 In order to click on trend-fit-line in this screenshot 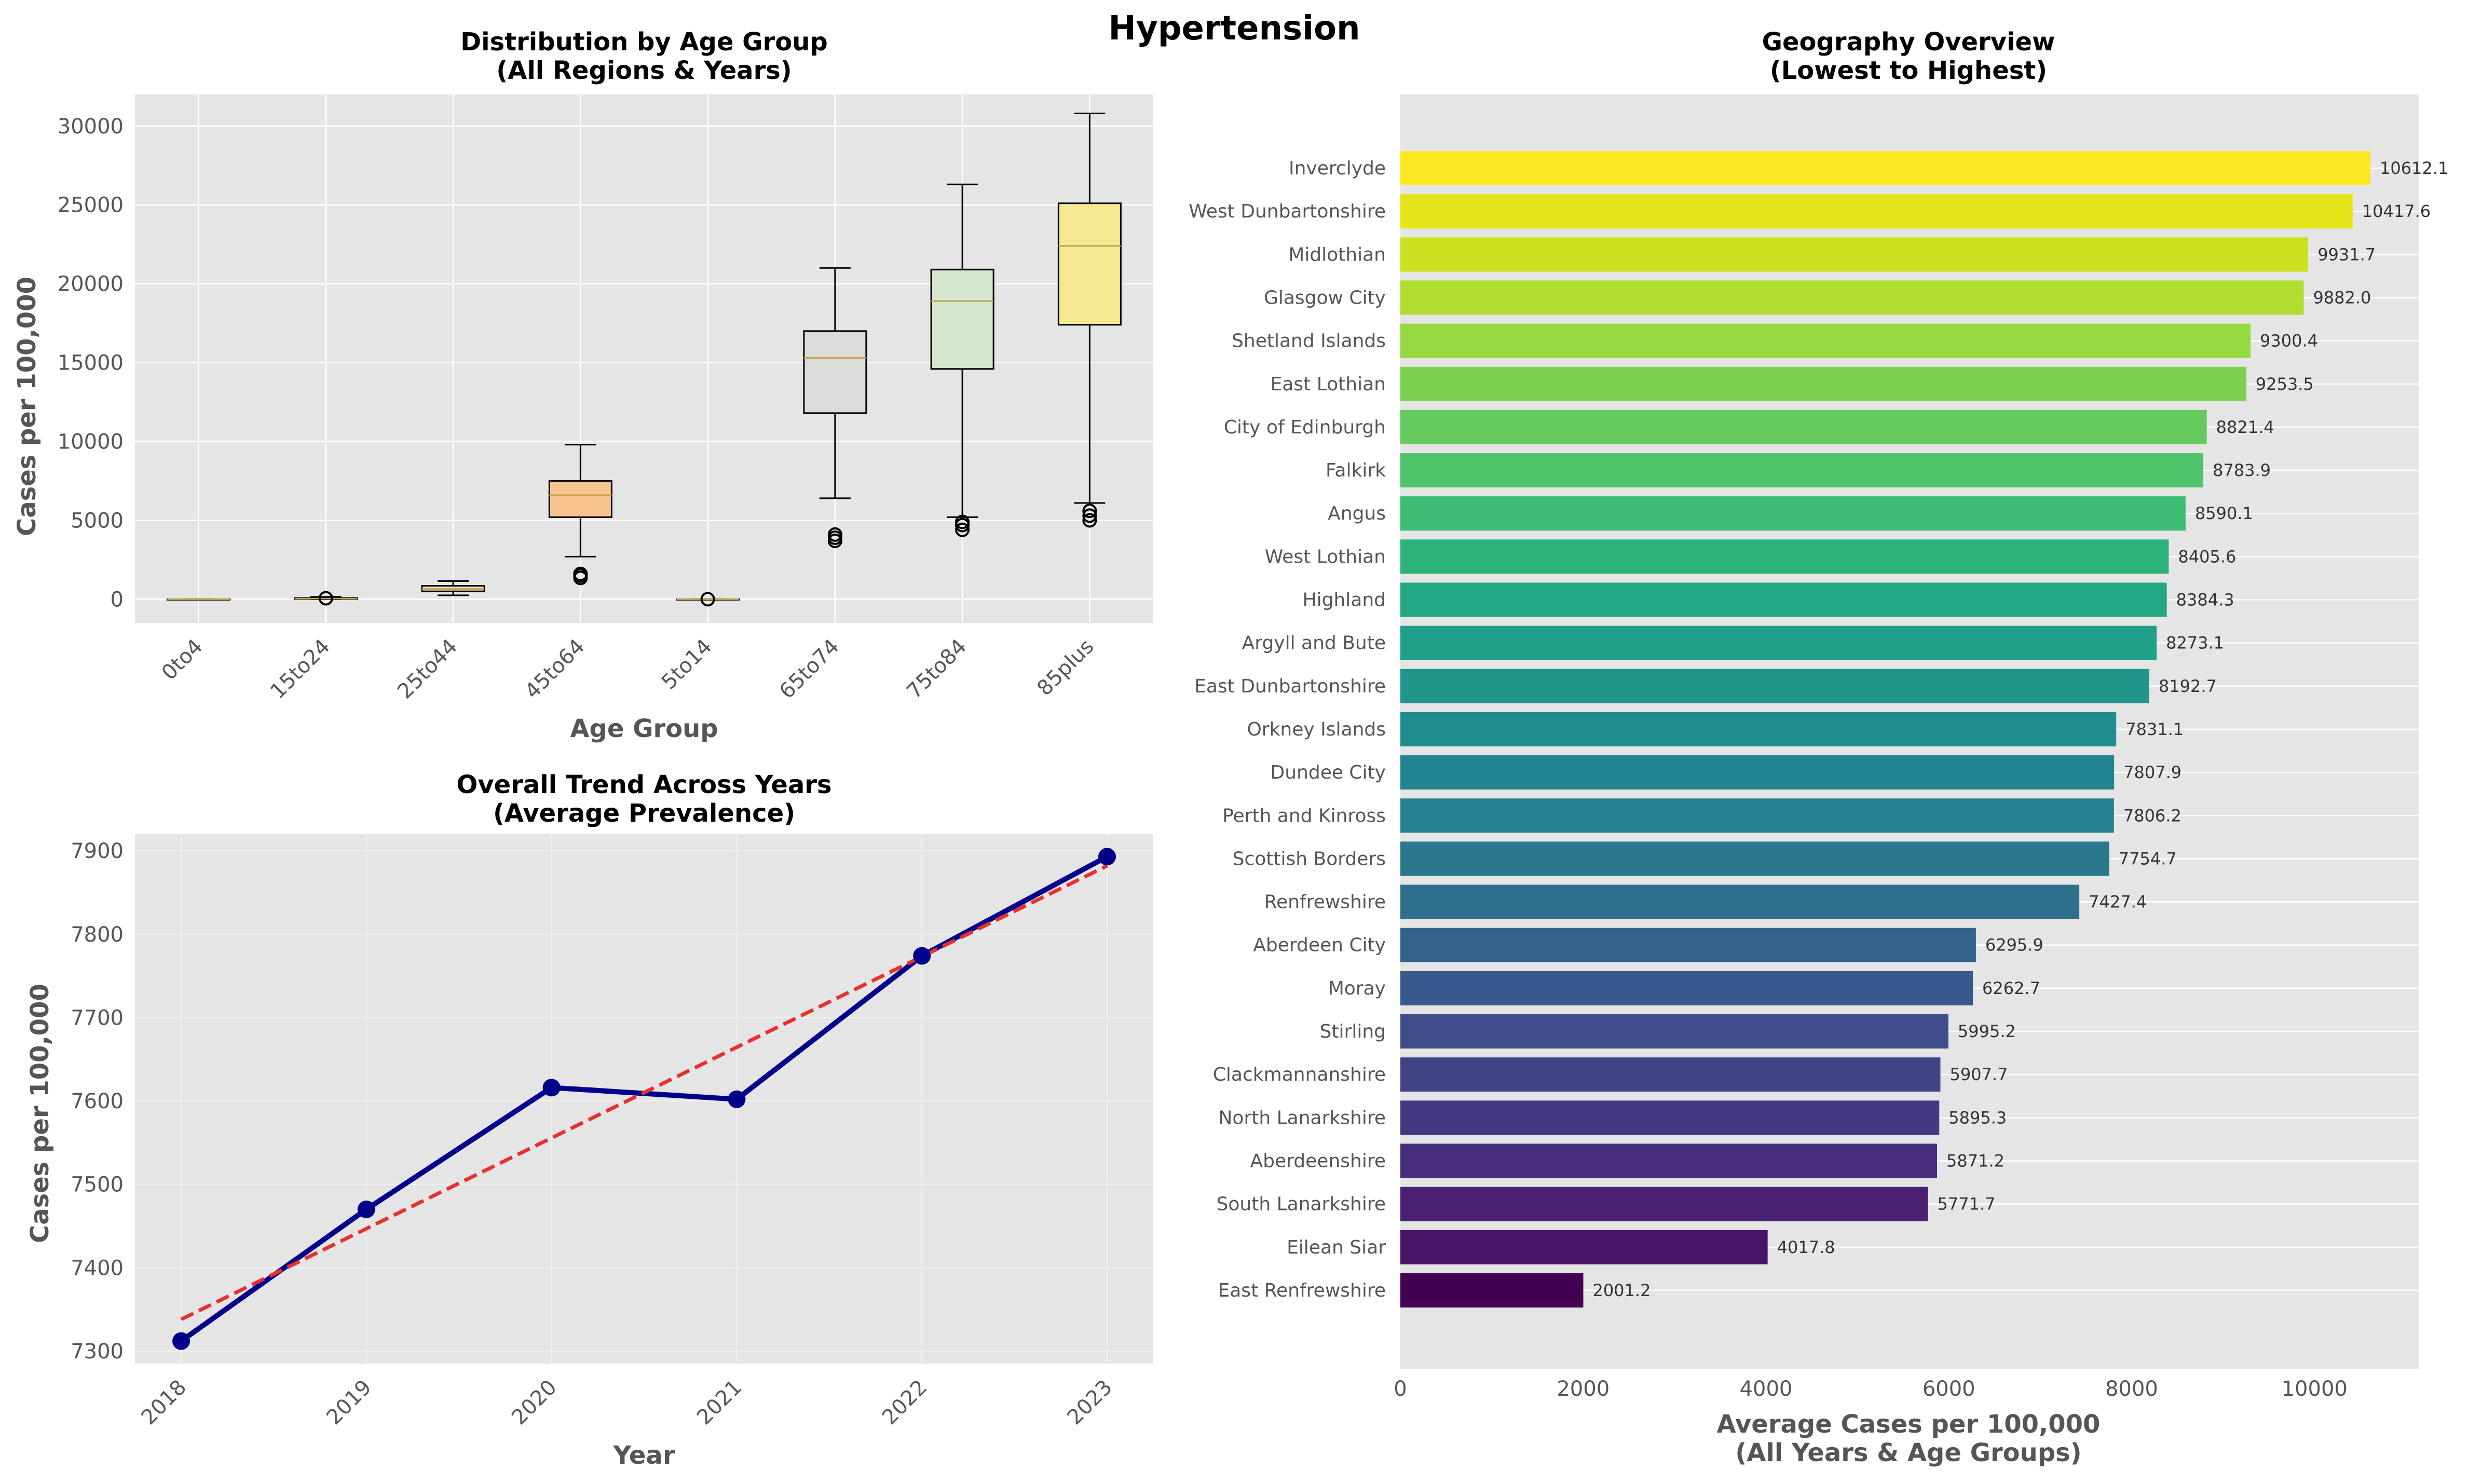, I will do `click(644, 1093)`.